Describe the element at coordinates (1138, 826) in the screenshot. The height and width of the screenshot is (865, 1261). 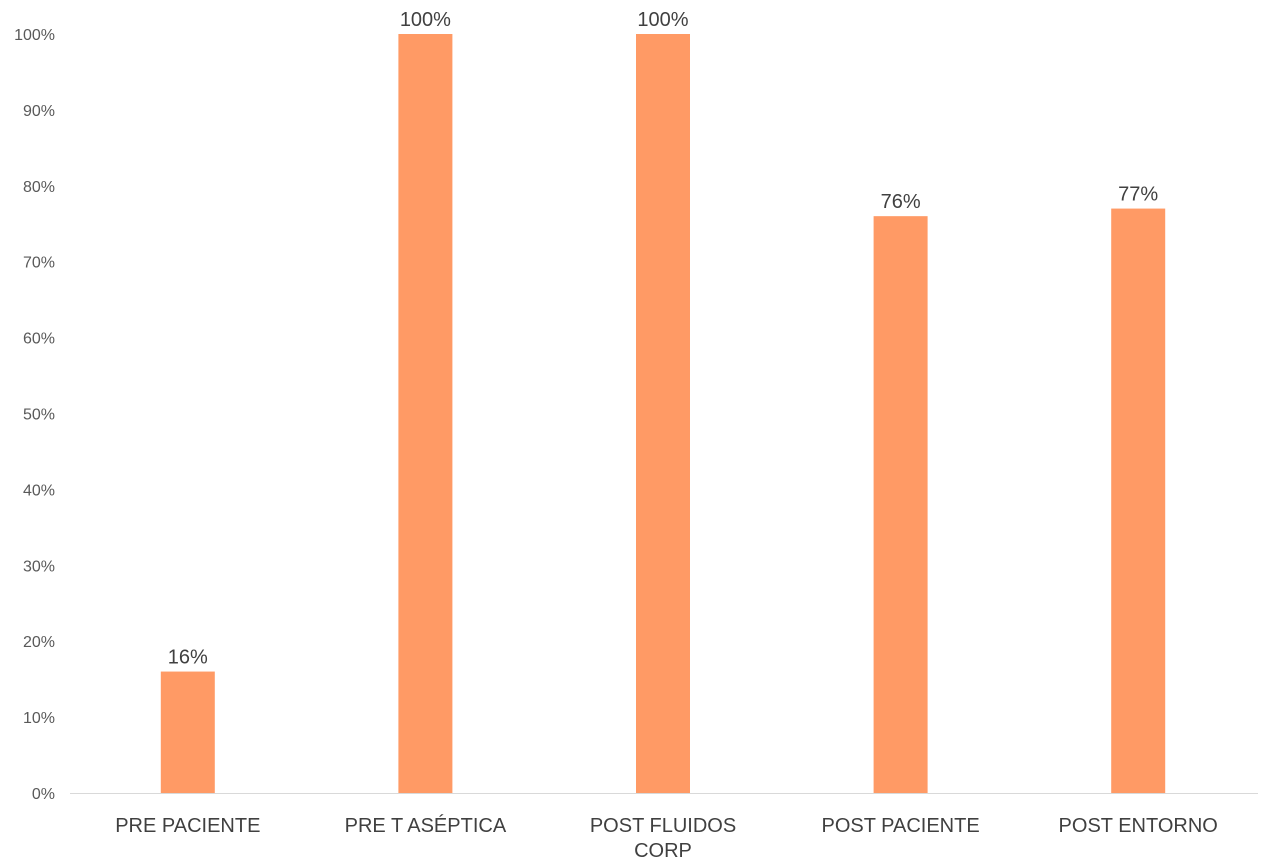
I see `x-category-label: POST ENTORNO` at that location.